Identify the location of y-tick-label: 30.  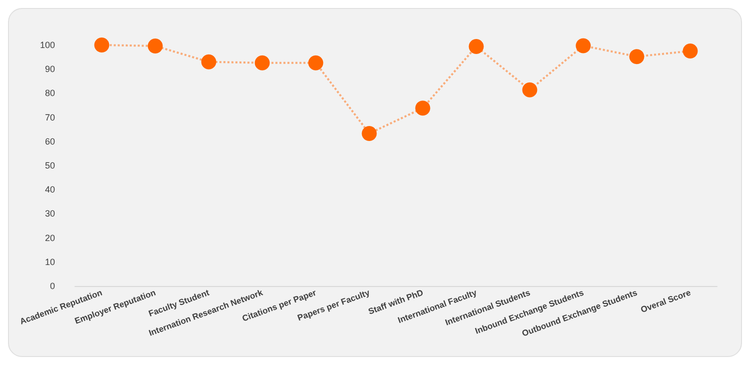
(49, 213).